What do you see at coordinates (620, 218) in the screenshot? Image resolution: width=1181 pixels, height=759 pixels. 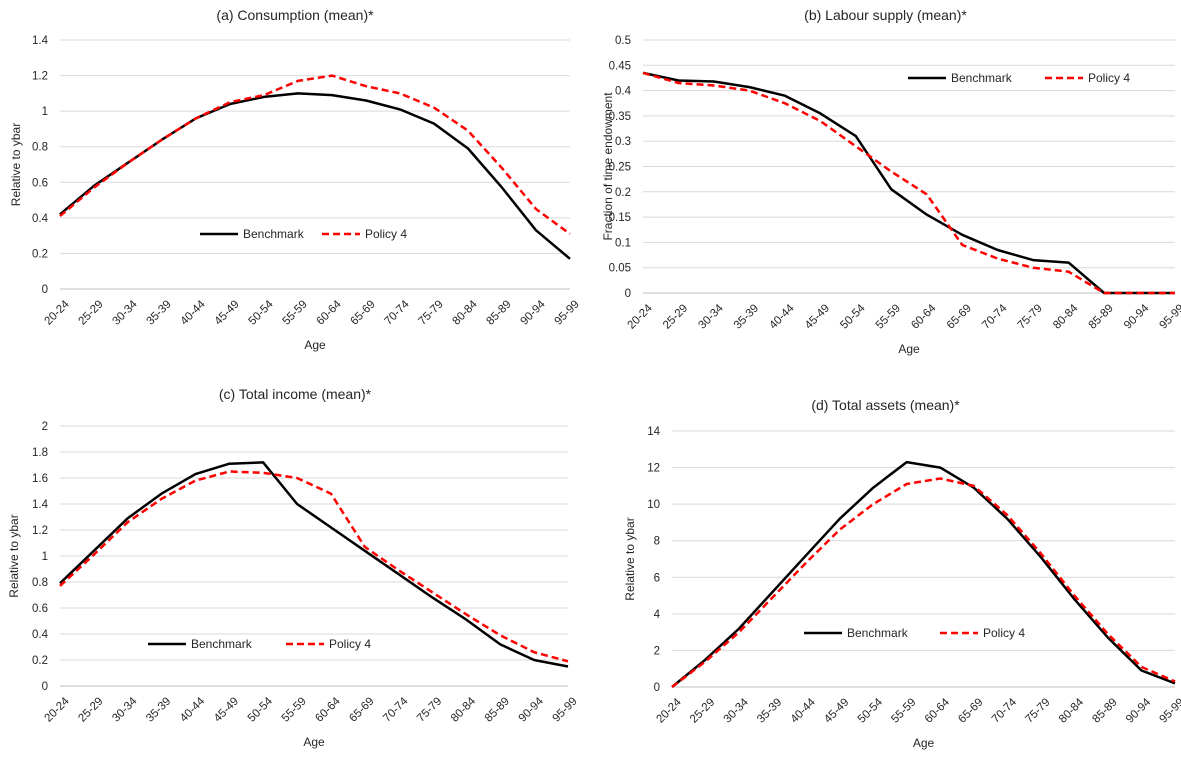 I see `y-tick-label: 0.15` at bounding box center [620, 218].